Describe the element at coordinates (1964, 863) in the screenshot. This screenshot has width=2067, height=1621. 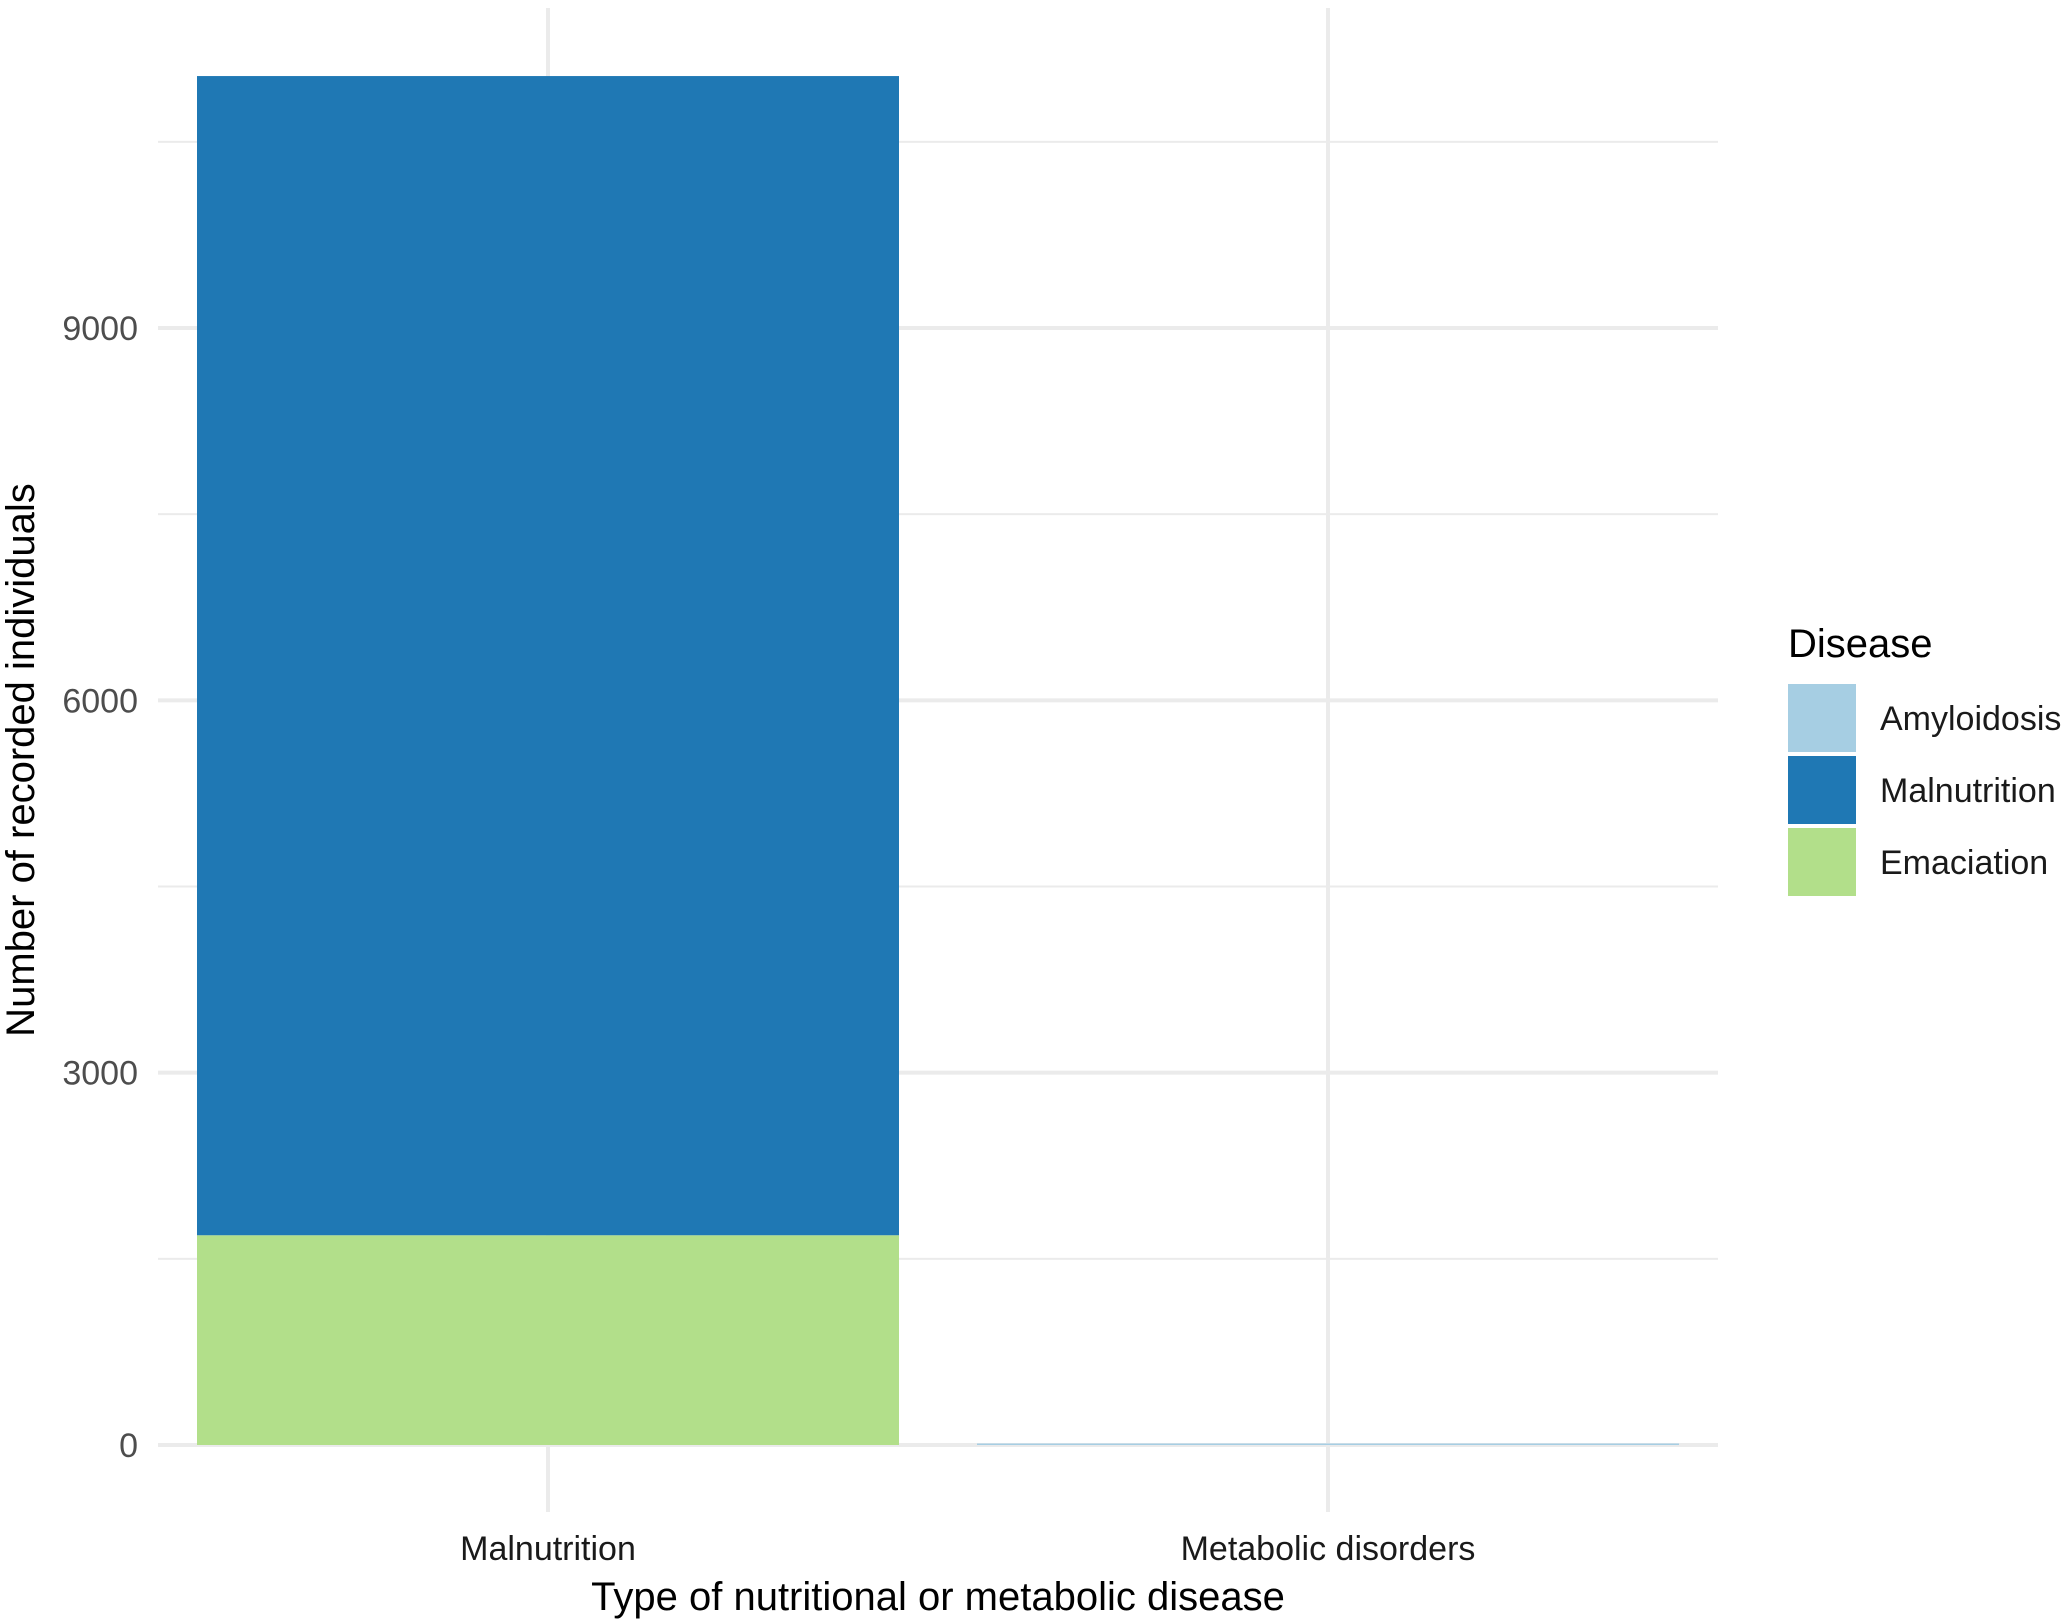
I see `legend-label: Emaciation` at that location.